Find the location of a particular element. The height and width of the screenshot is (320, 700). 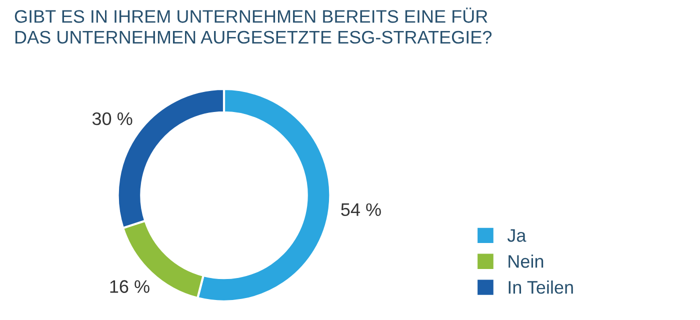

data-label: 16 % is located at coordinates (130, 286).